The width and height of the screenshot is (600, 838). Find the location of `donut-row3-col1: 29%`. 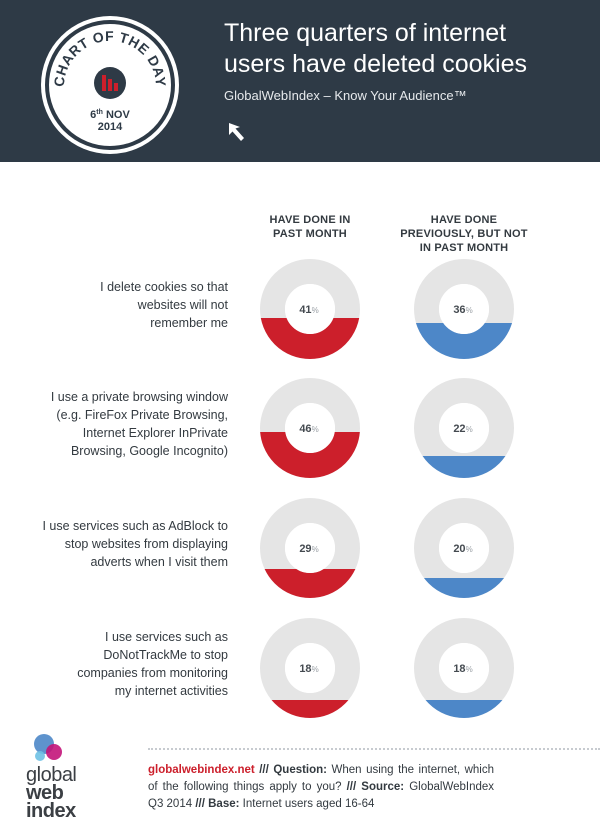

donut-row3-col1: 29% is located at coordinates (310, 548).